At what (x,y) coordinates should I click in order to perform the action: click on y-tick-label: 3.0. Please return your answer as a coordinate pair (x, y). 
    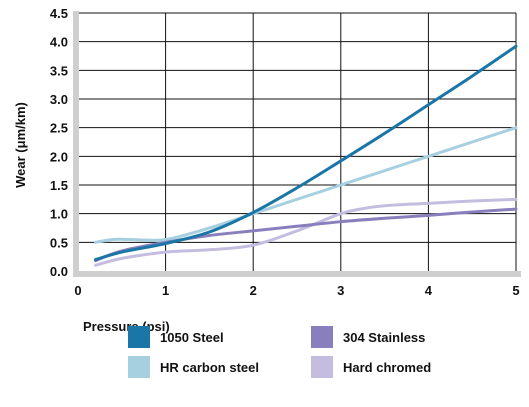
    Looking at the image, I should click on (59, 99).